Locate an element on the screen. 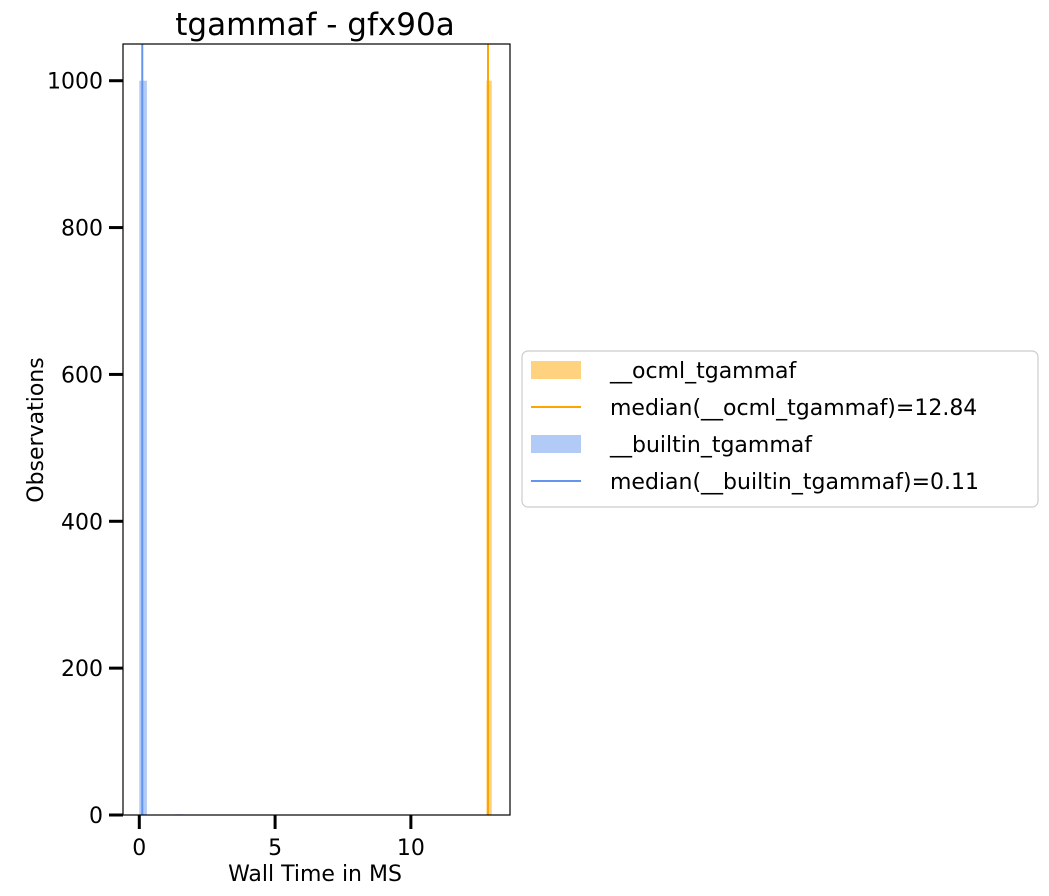  legend-frame is located at coordinates (780, 429).